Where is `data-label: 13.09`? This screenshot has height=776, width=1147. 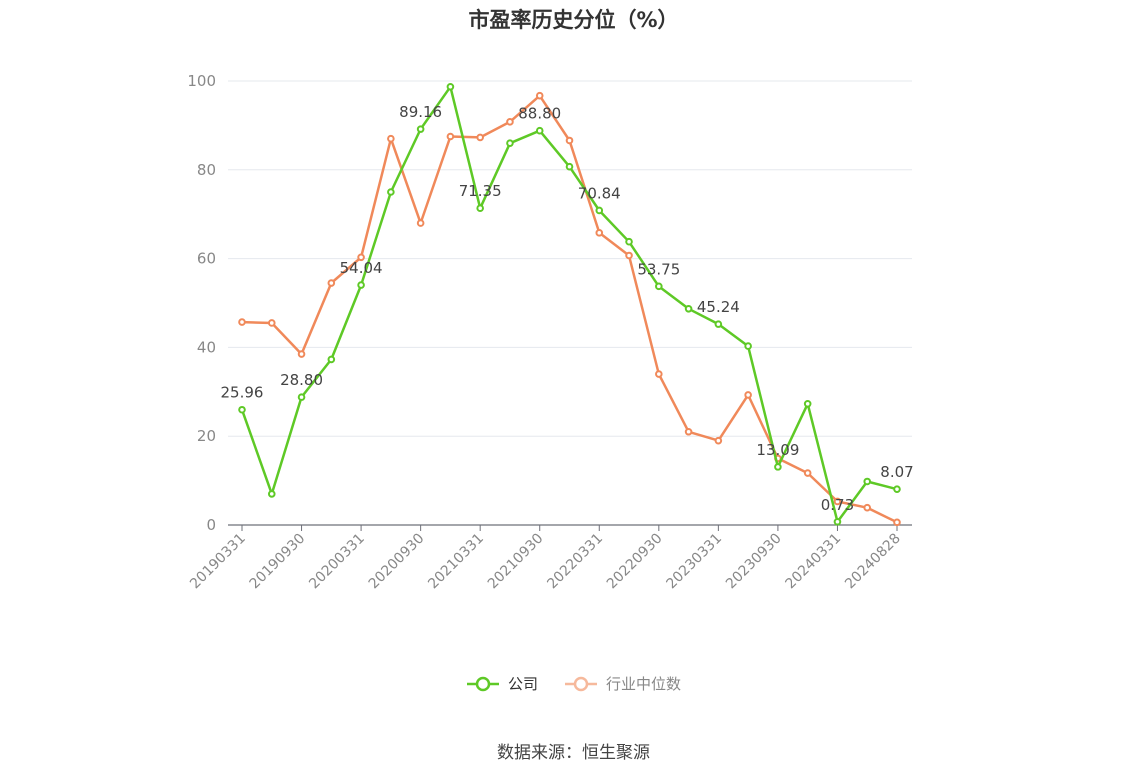
data-label: 13.09 is located at coordinates (777, 450).